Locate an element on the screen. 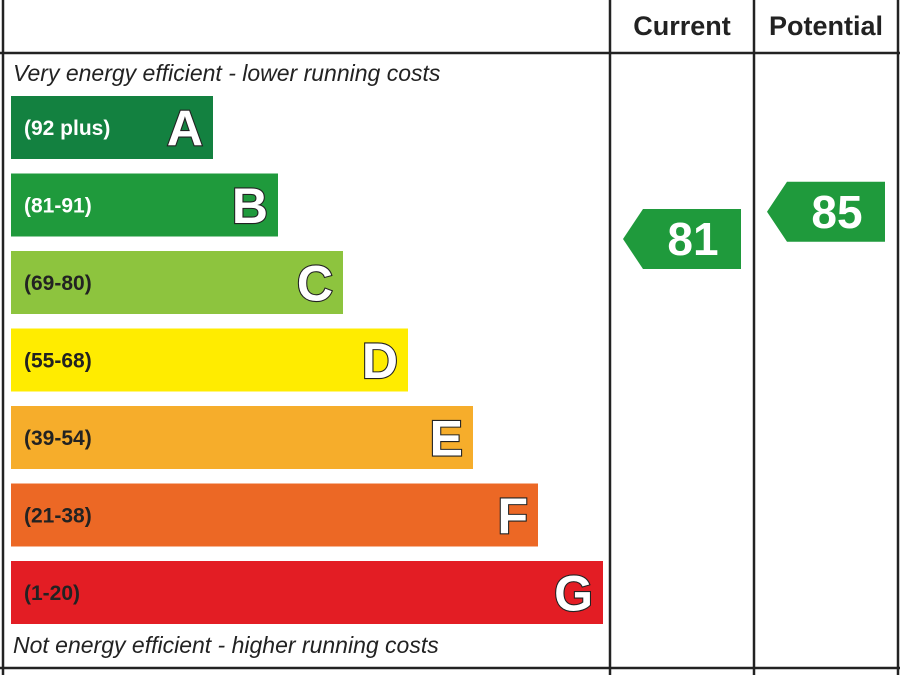  band-d: (55-68) D is located at coordinates (209, 360).